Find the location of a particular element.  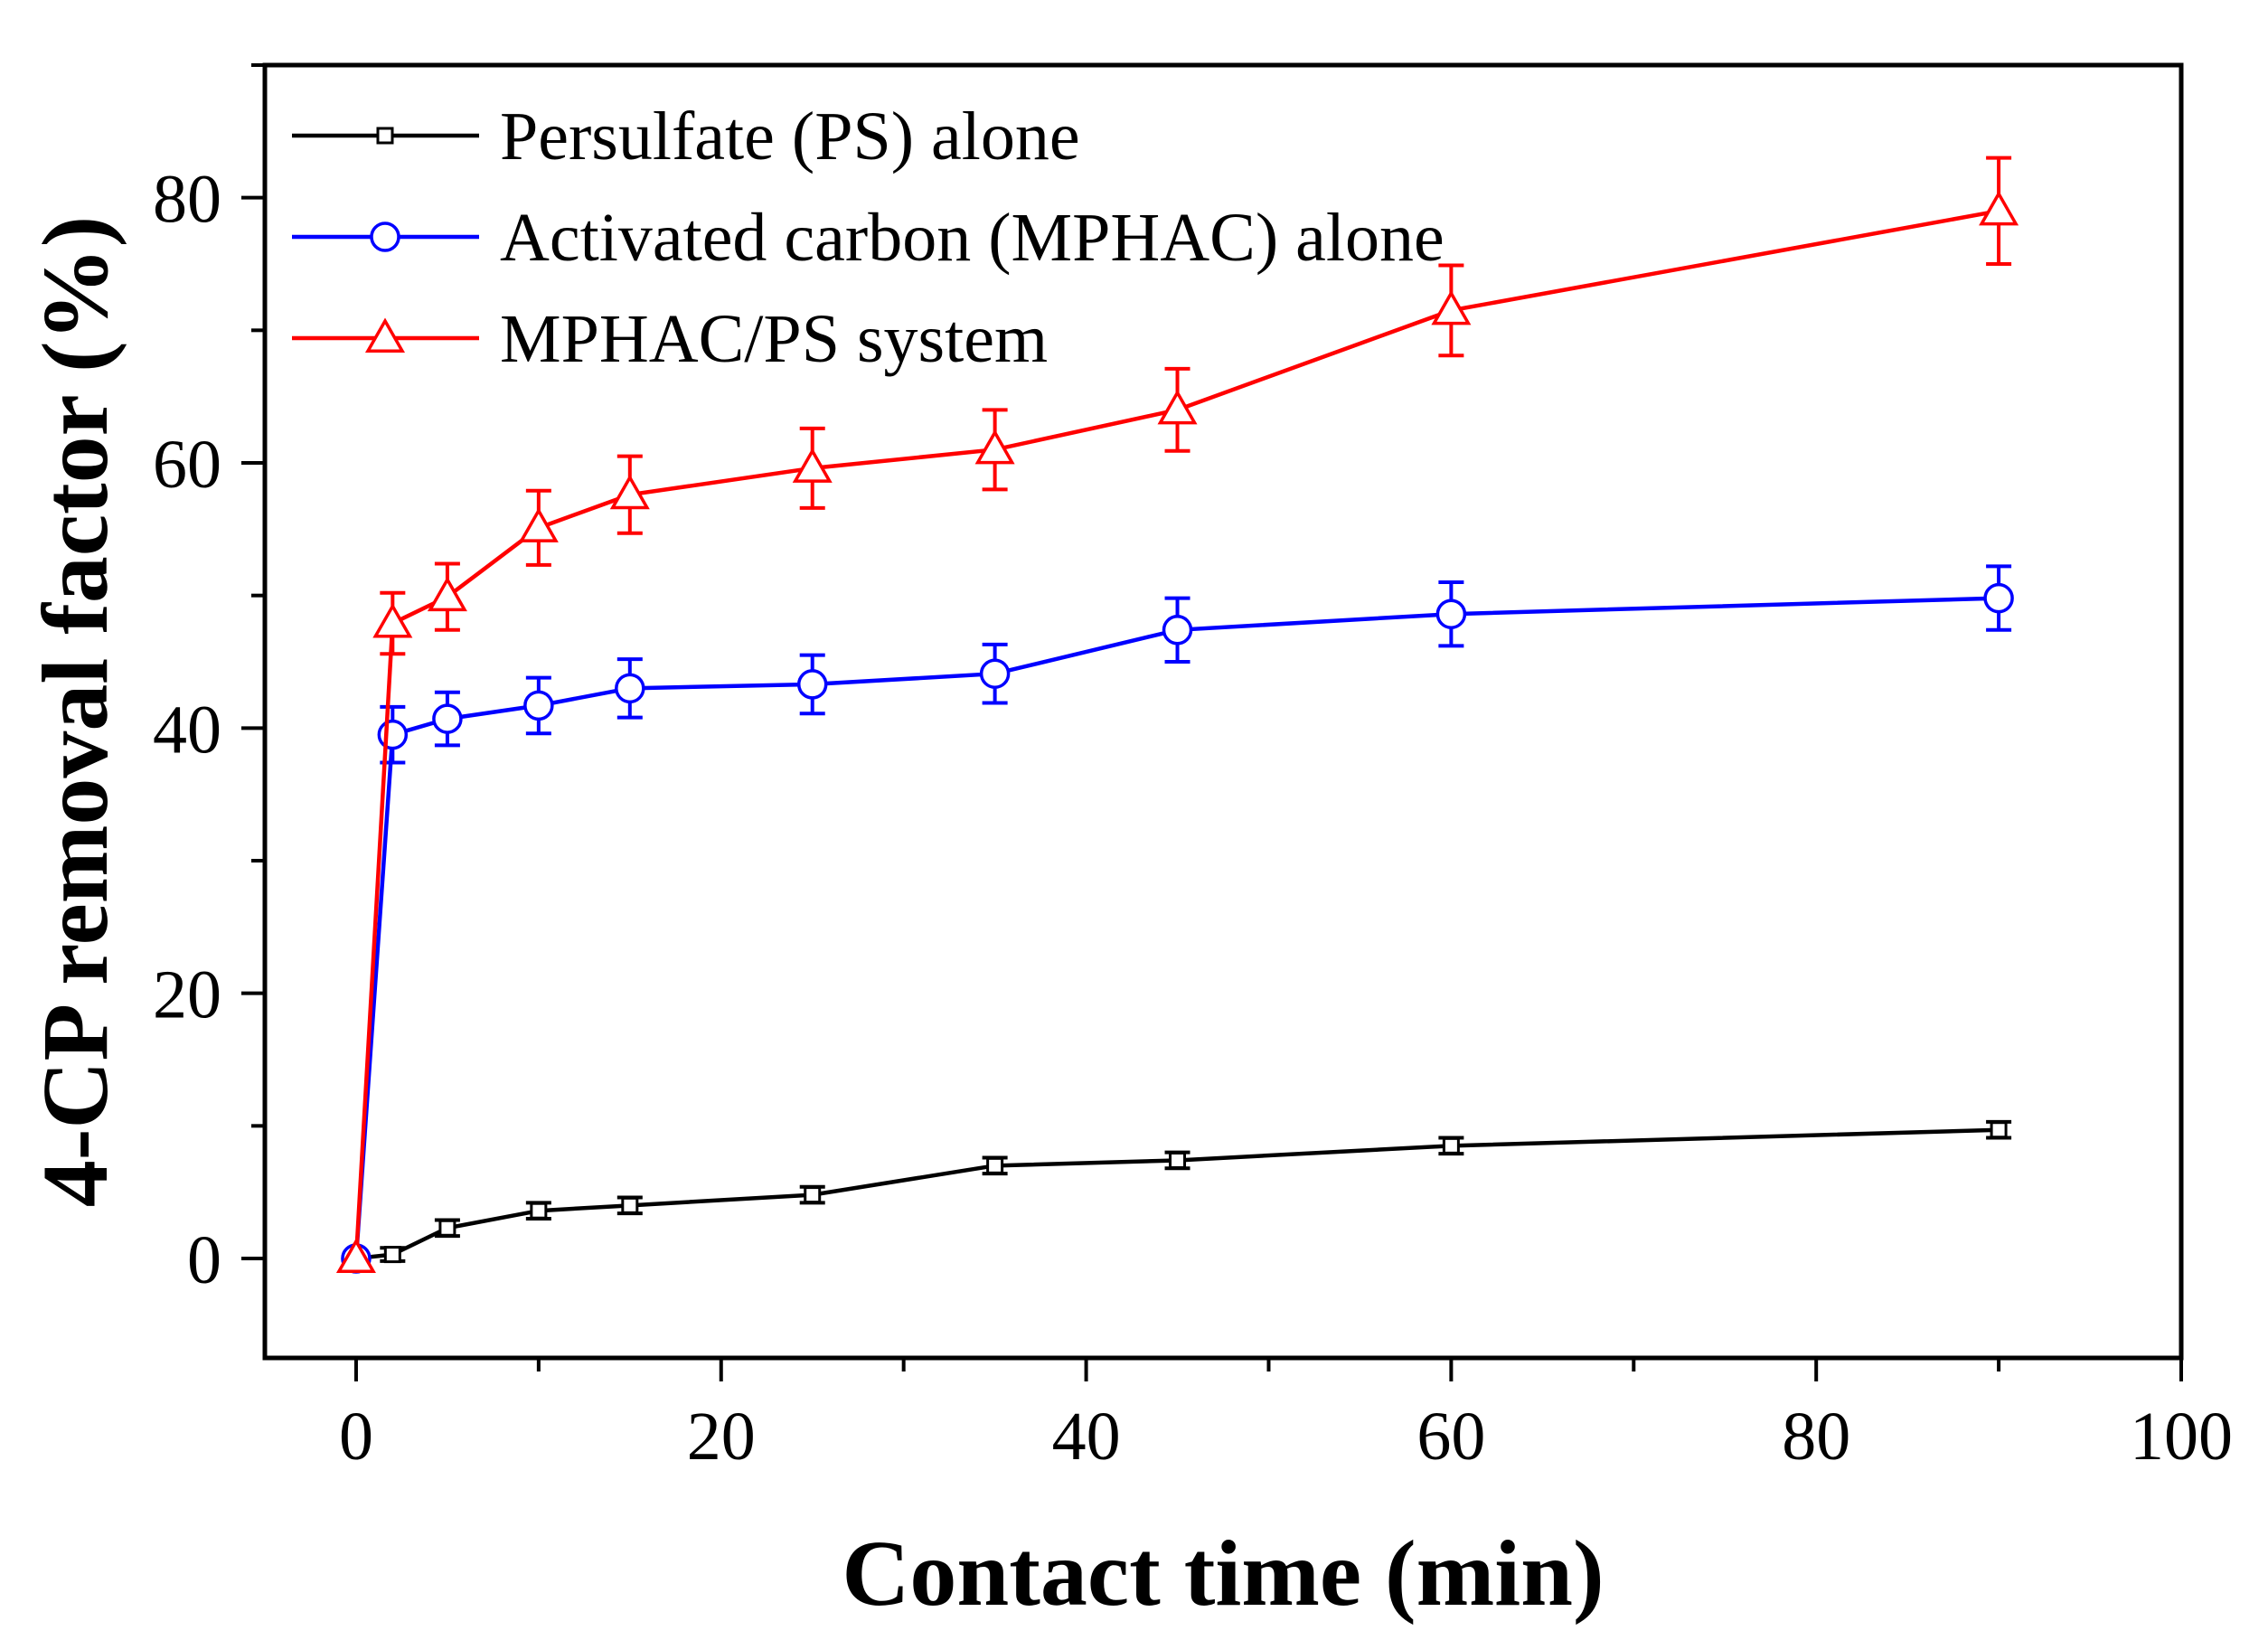

y-axis-title: 4-CP removal factor (%) is located at coordinates (75, 711).